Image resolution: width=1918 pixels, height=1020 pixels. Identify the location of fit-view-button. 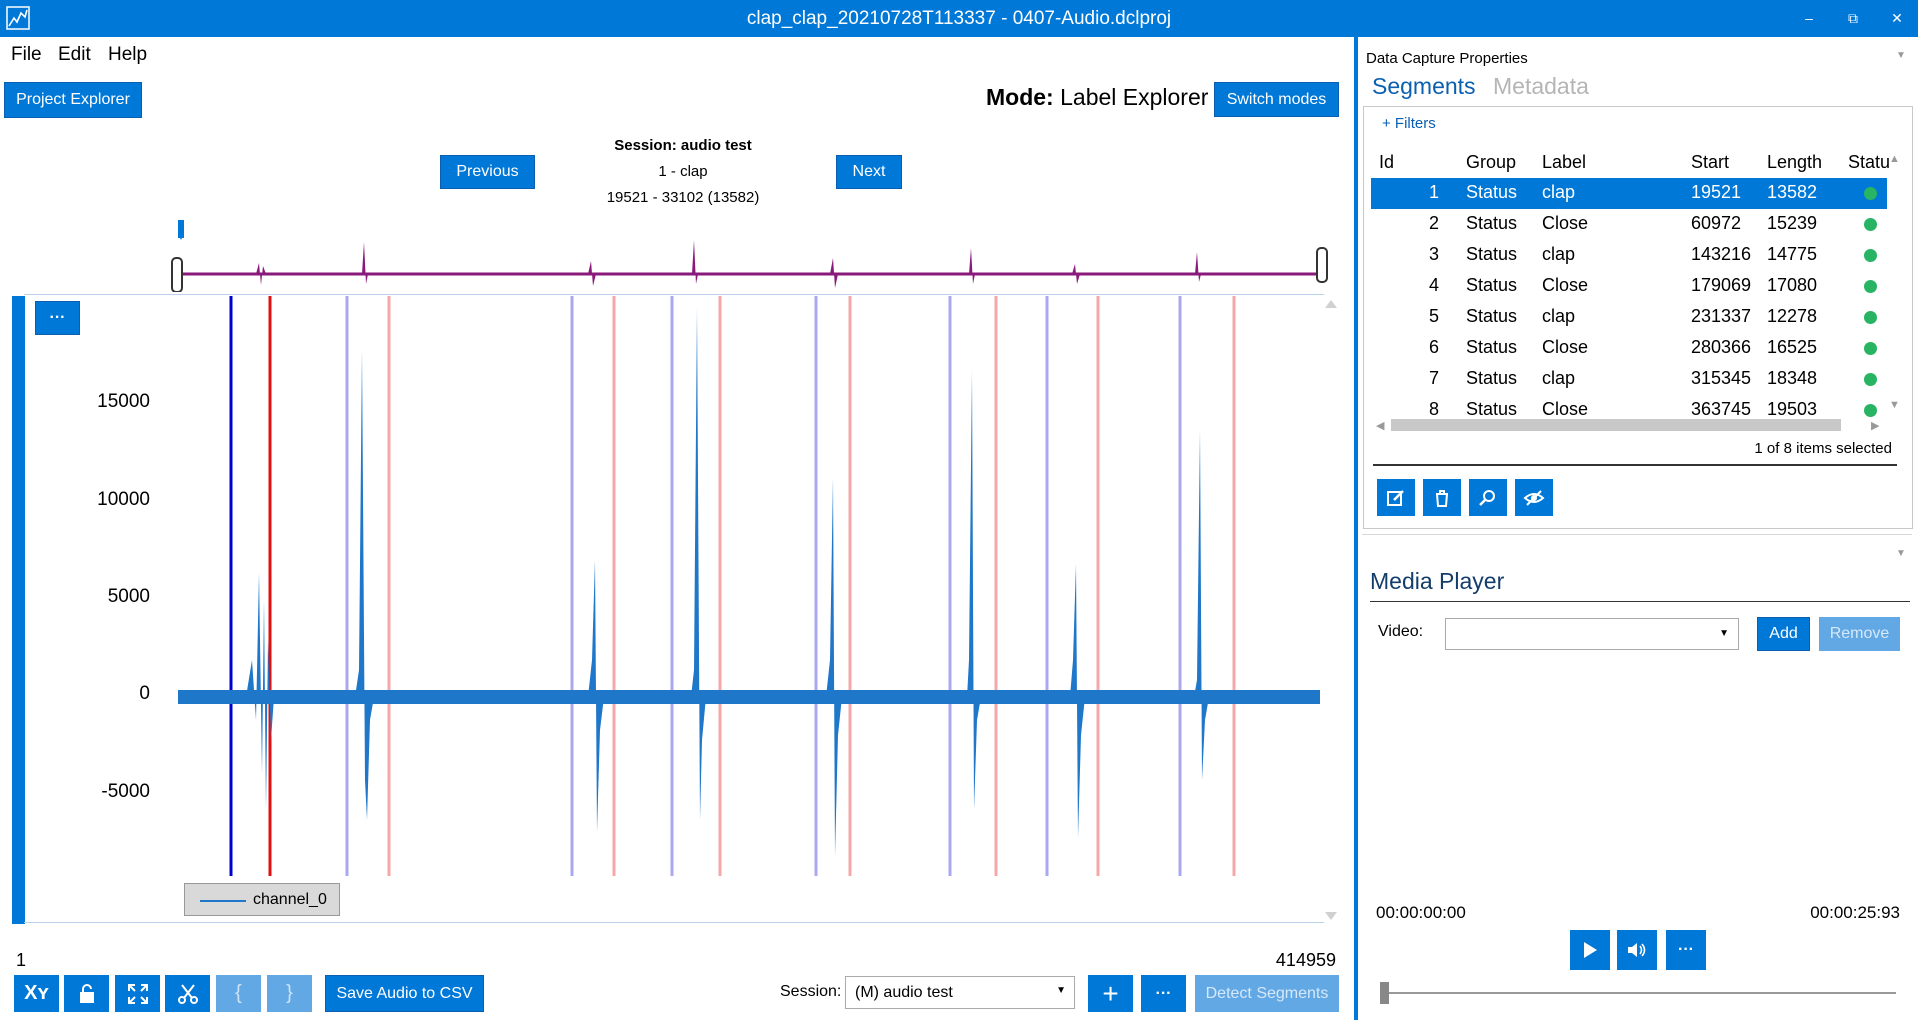
(137, 993).